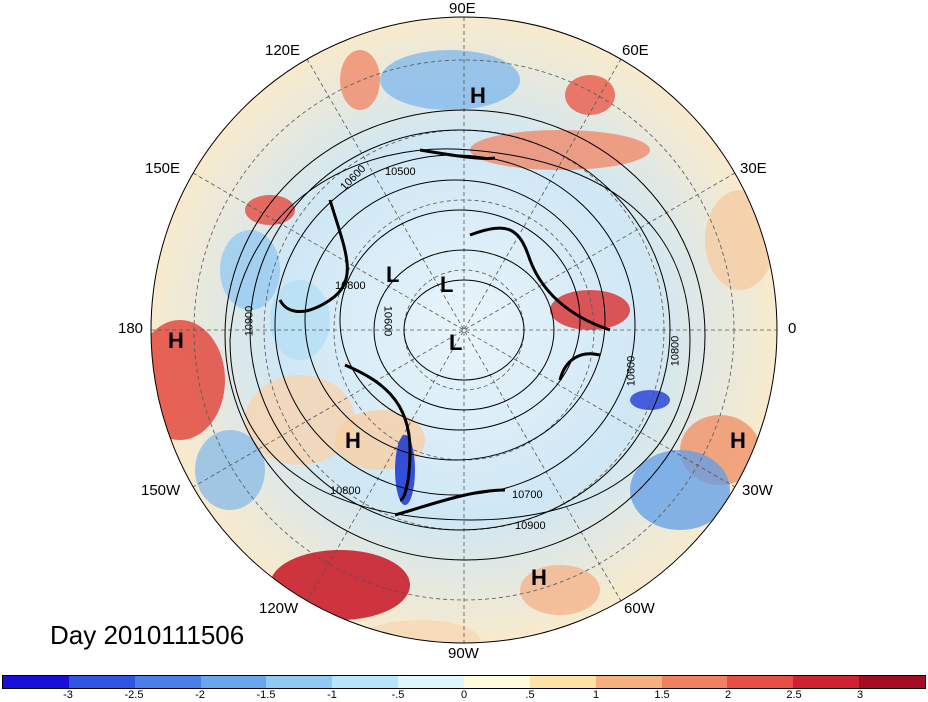 Image resolution: width=928 pixels, height=702 pixels. What do you see at coordinates (400, 172) in the screenshot?
I see `contour-label: 10500` at bounding box center [400, 172].